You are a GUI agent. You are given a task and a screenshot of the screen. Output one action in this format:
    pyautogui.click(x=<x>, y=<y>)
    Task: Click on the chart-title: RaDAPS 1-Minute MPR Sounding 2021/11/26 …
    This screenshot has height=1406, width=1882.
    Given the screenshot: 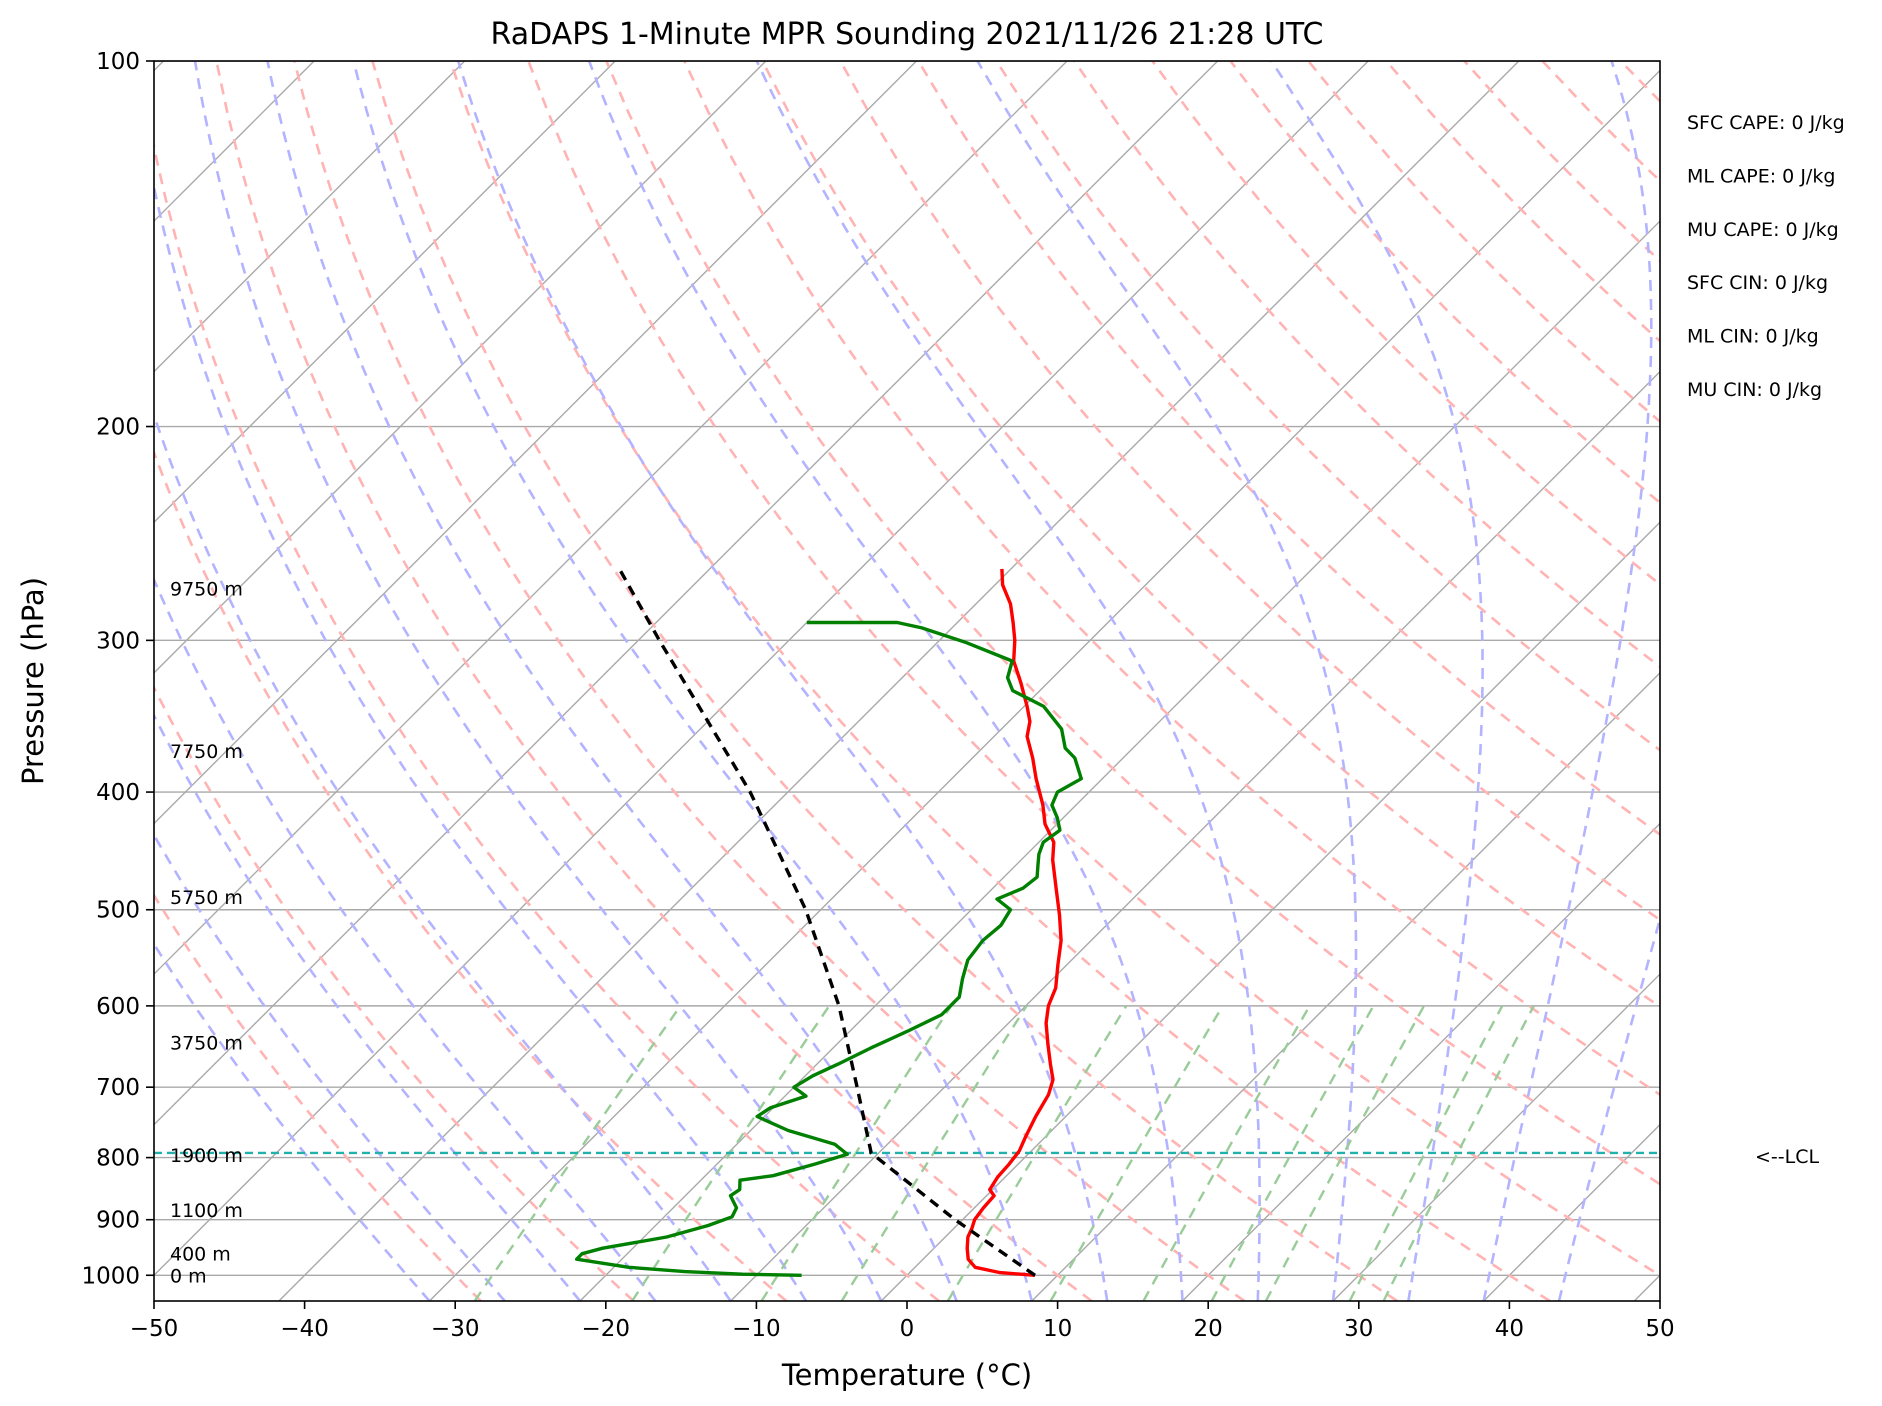 What is the action you would take?
    pyautogui.click(x=907, y=34)
    